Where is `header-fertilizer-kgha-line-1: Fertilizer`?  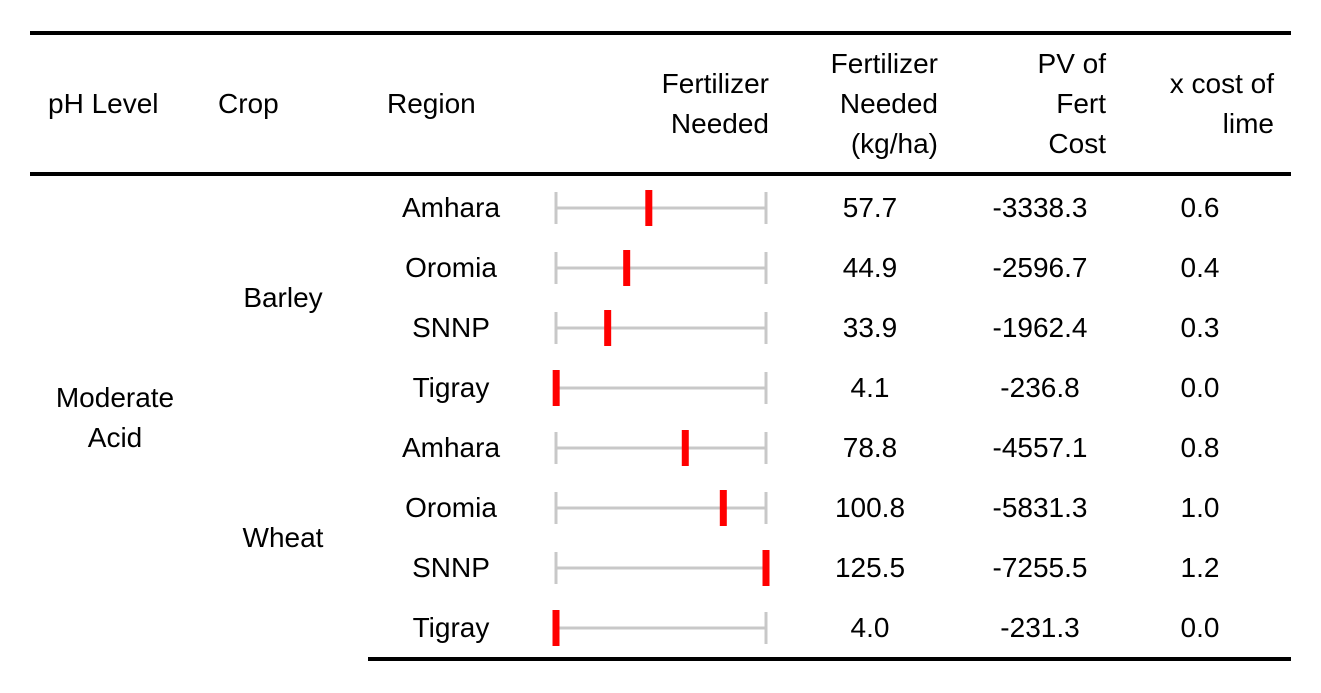 header-fertilizer-kgha-line-1: Fertilizer is located at coordinates (884, 63).